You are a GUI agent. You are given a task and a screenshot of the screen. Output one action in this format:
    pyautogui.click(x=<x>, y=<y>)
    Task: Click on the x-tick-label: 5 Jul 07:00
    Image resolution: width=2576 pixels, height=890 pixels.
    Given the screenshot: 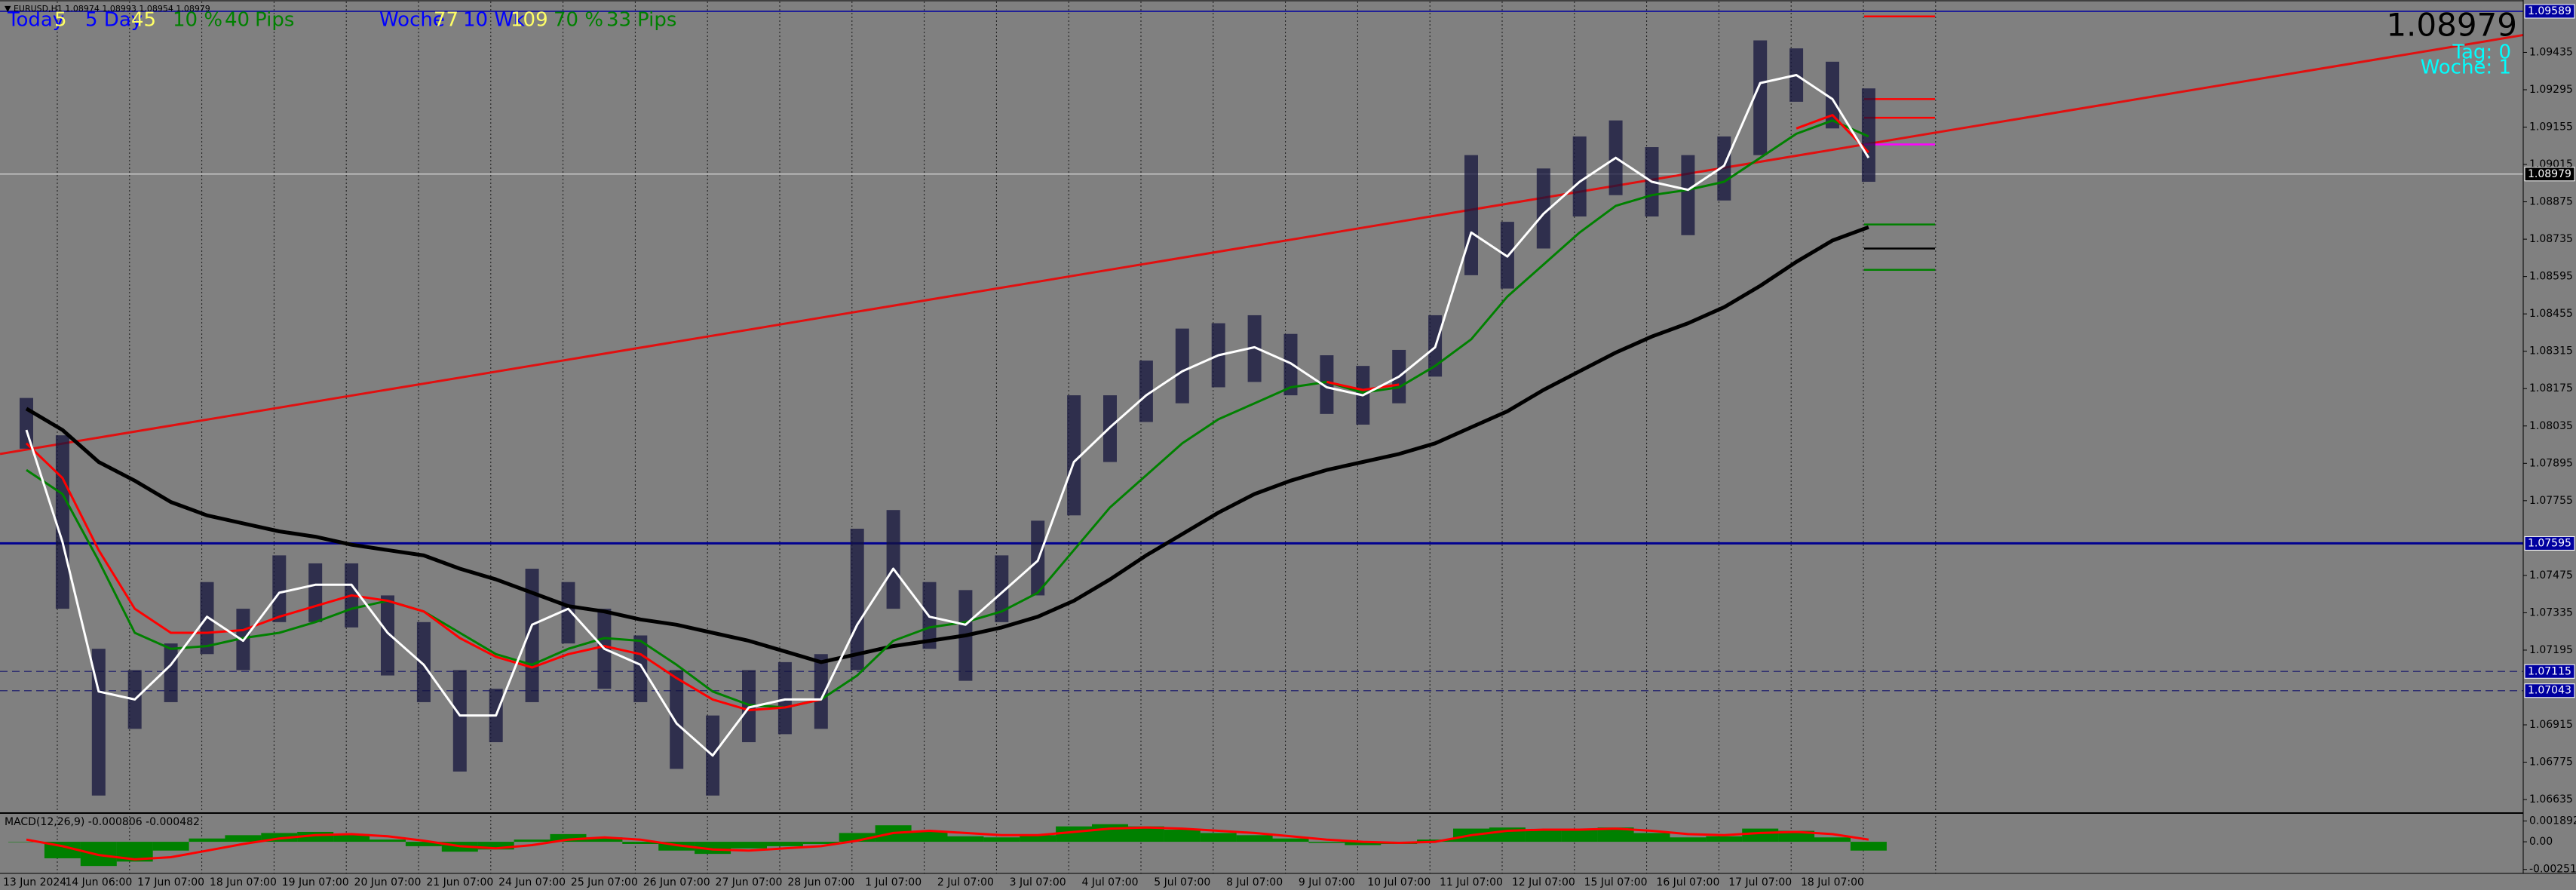 What is the action you would take?
    pyautogui.click(x=1182, y=882)
    